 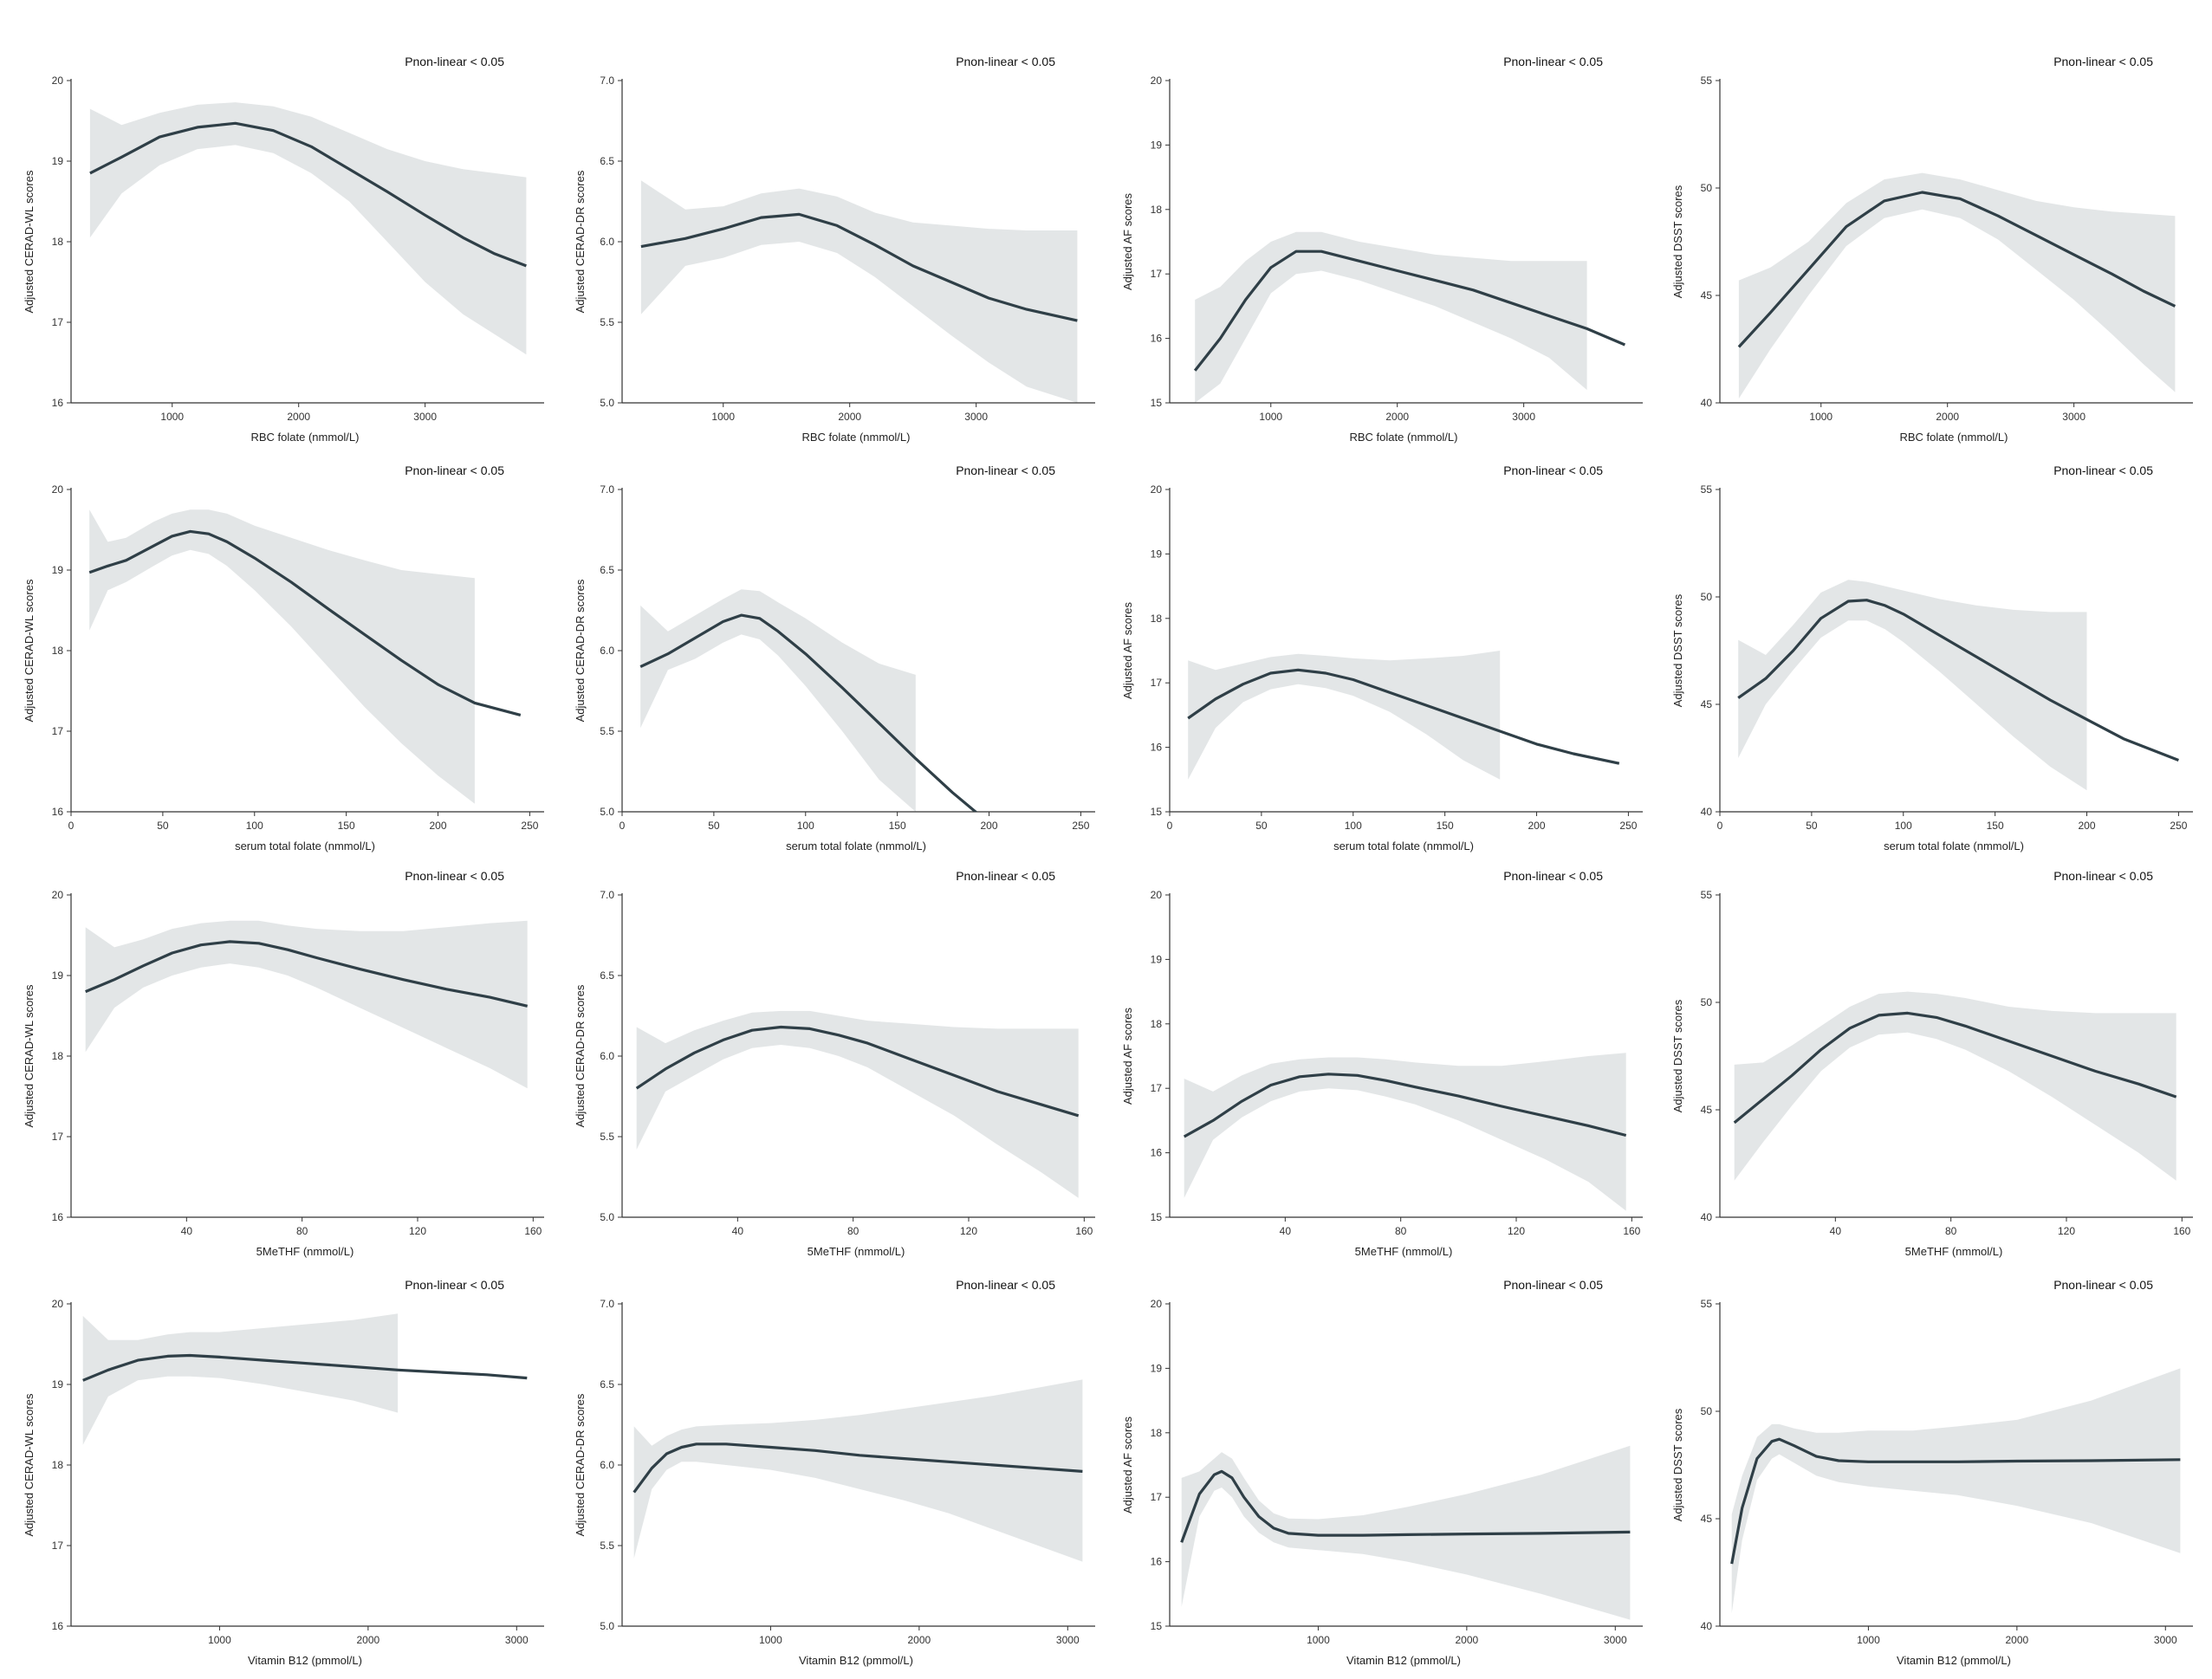 I want to click on x-tick-label: 40, so click(x=738, y=1231).